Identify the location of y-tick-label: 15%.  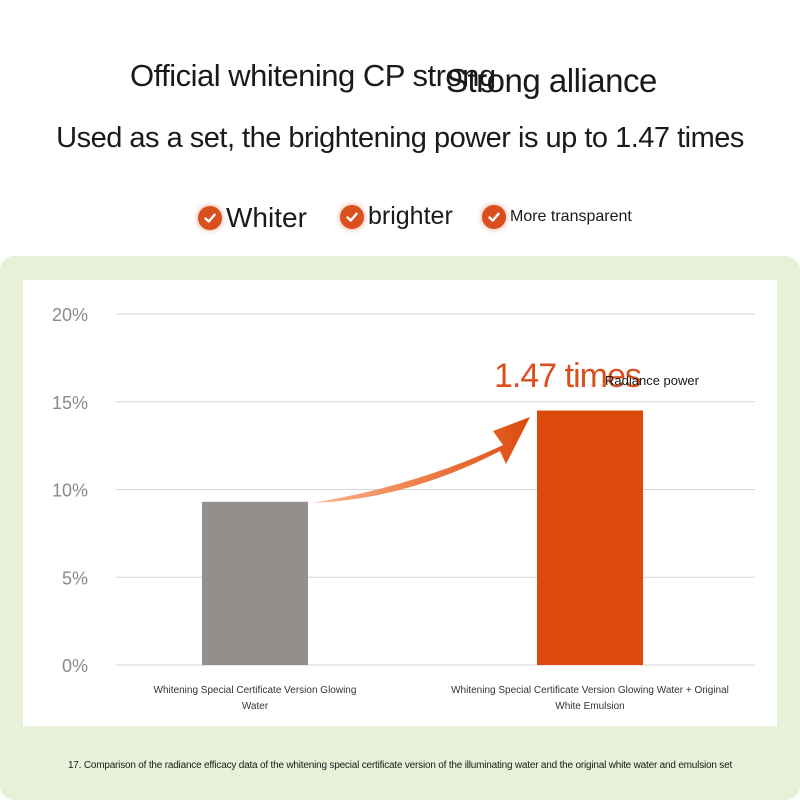
(70, 403).